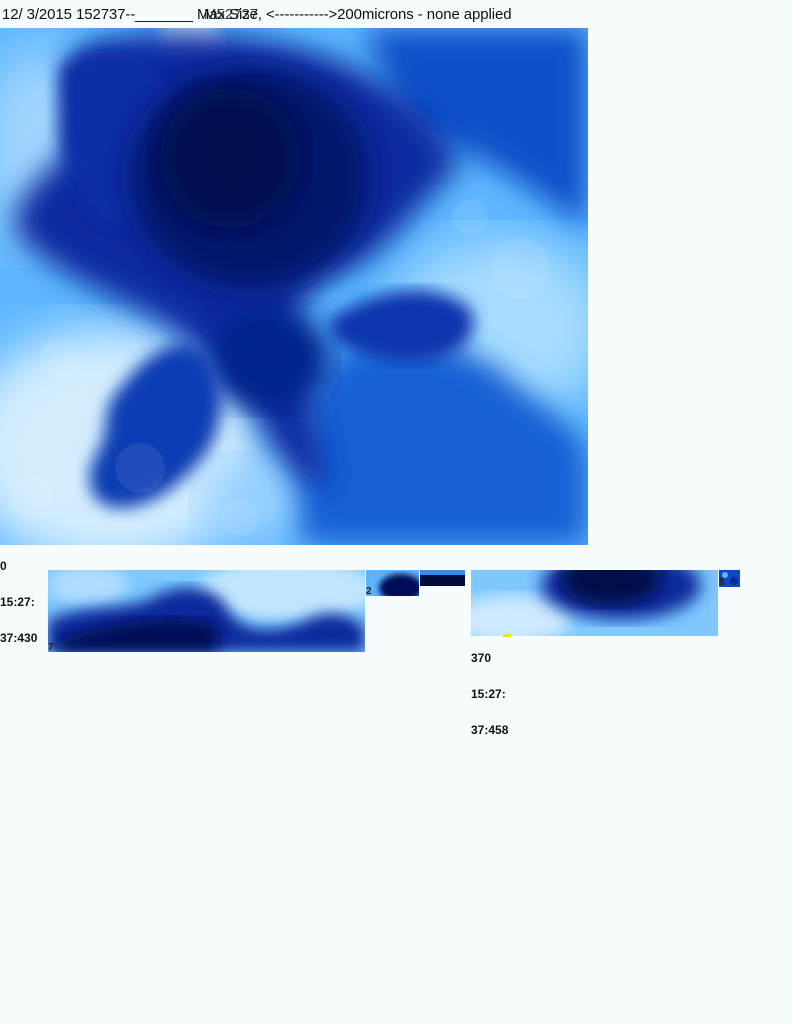 This screenshot has height=1024, width=792. I want to click on thumbnail-image-b2, so click(442, 578).